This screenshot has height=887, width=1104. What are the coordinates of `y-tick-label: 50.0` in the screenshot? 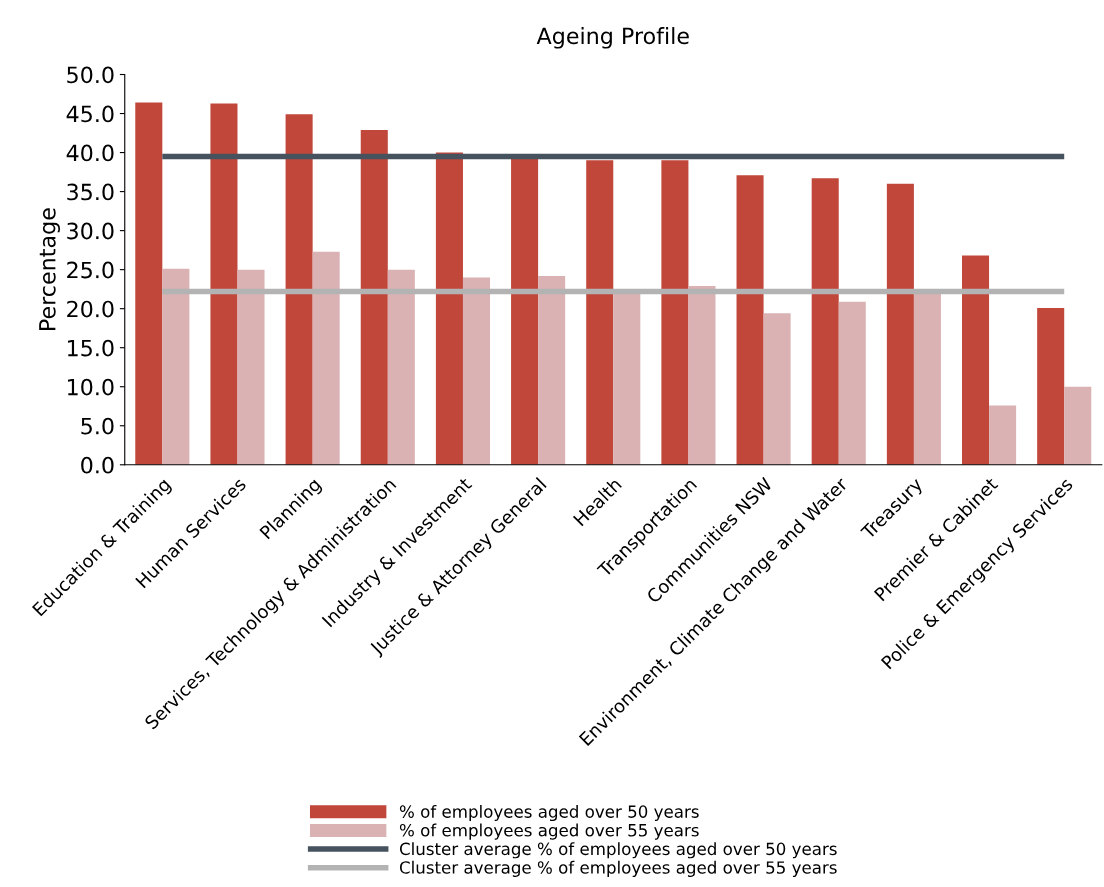 It's located at (90, 75).